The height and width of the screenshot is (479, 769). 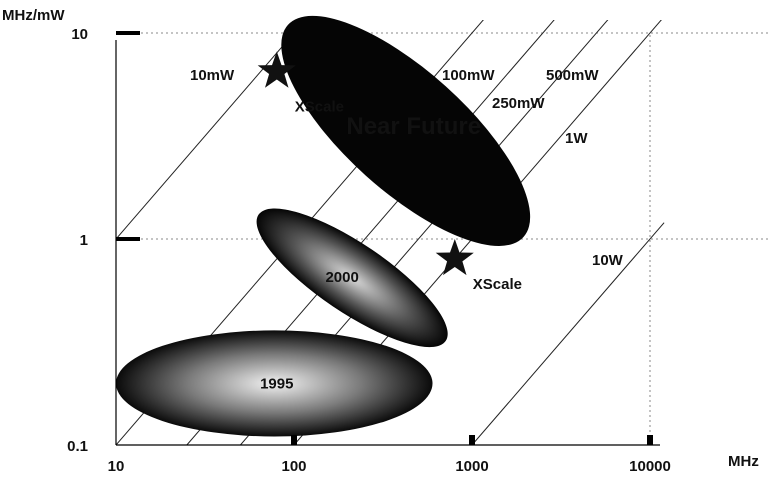 I want to click on x-tick-label-100: 100, so click(x=293, y=466).